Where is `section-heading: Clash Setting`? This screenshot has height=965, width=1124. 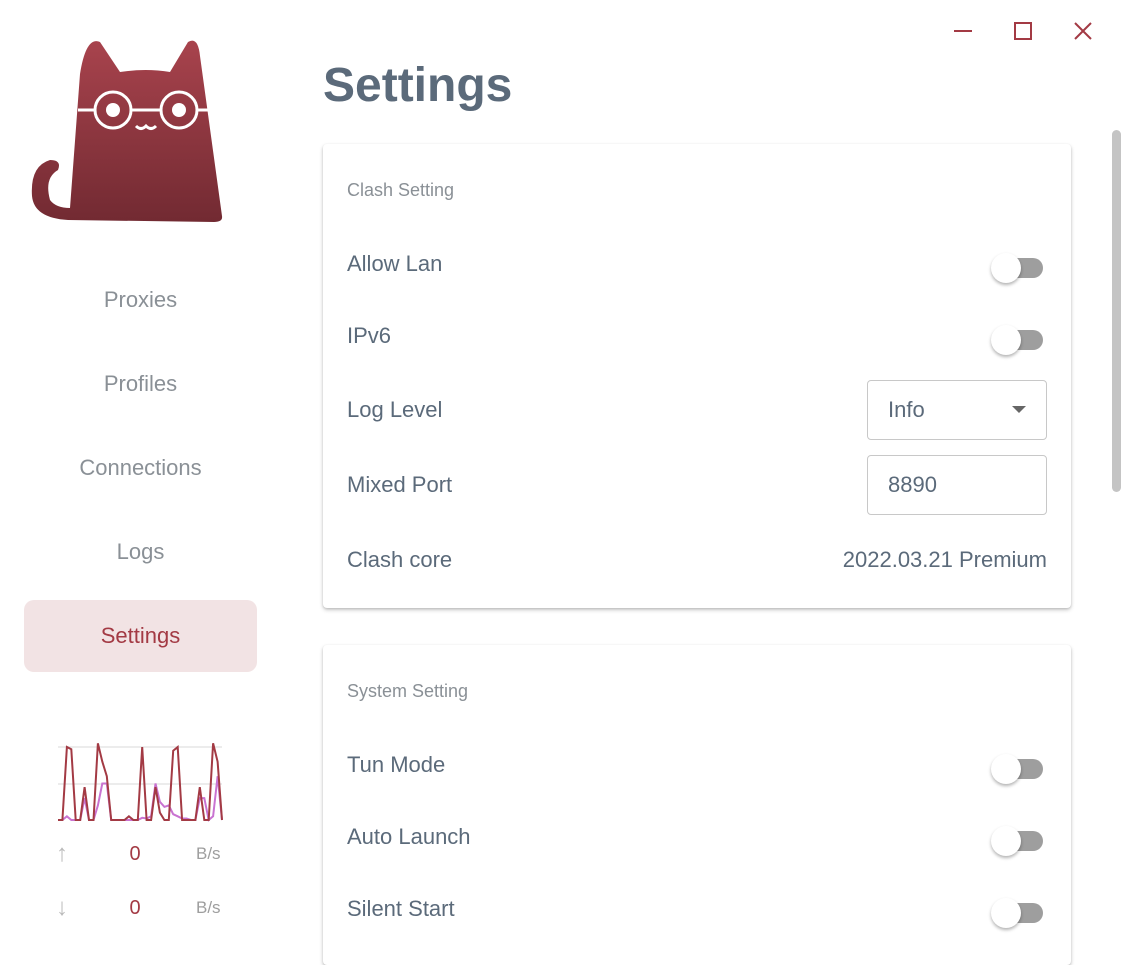
section-heading: Clash Setting is located at coordinates (401, 190).